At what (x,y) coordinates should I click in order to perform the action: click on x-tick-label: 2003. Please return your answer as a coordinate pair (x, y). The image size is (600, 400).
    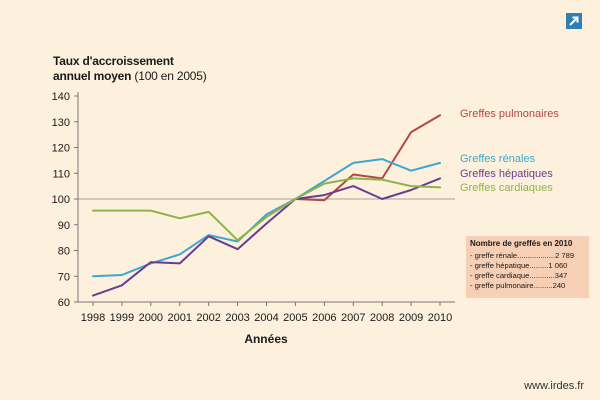
    Looking at the image, I should click on (237, 318).